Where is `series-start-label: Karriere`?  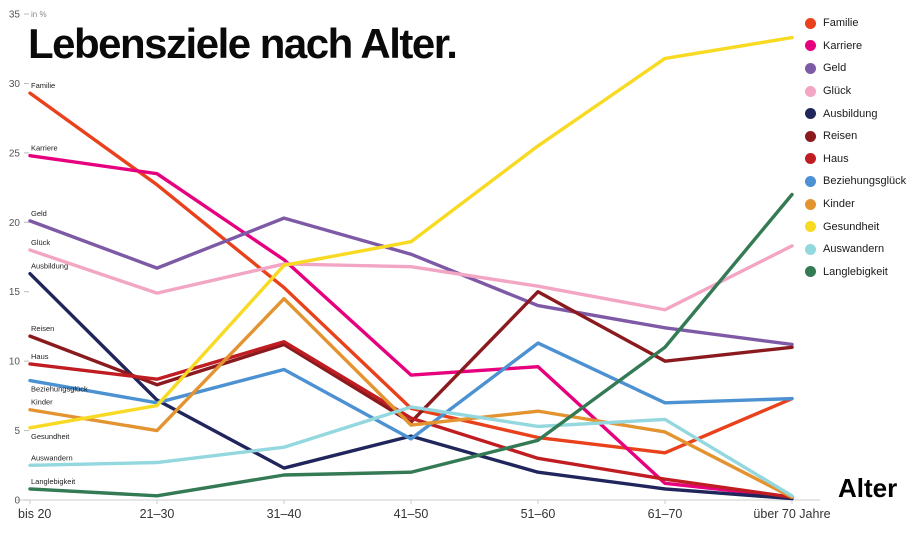
series-start-label: Karriere is located at coordinates (44, 148).